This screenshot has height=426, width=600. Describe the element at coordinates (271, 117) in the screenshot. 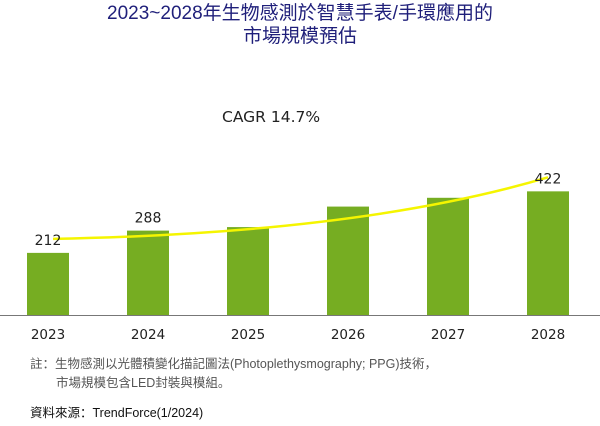

I see `cagr-annotation: CAGR 14.7%` at that location.